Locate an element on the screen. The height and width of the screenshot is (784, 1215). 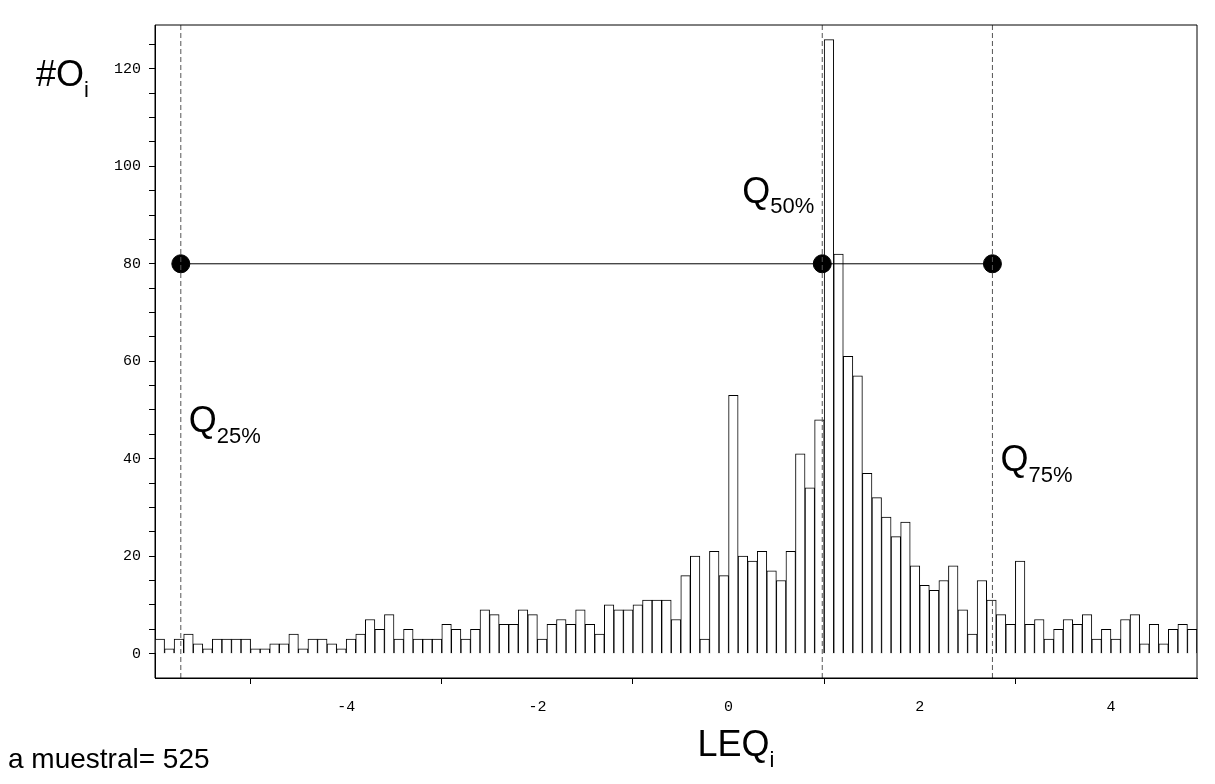
y-tick-label: 80 is located at coordinates (131, 264).